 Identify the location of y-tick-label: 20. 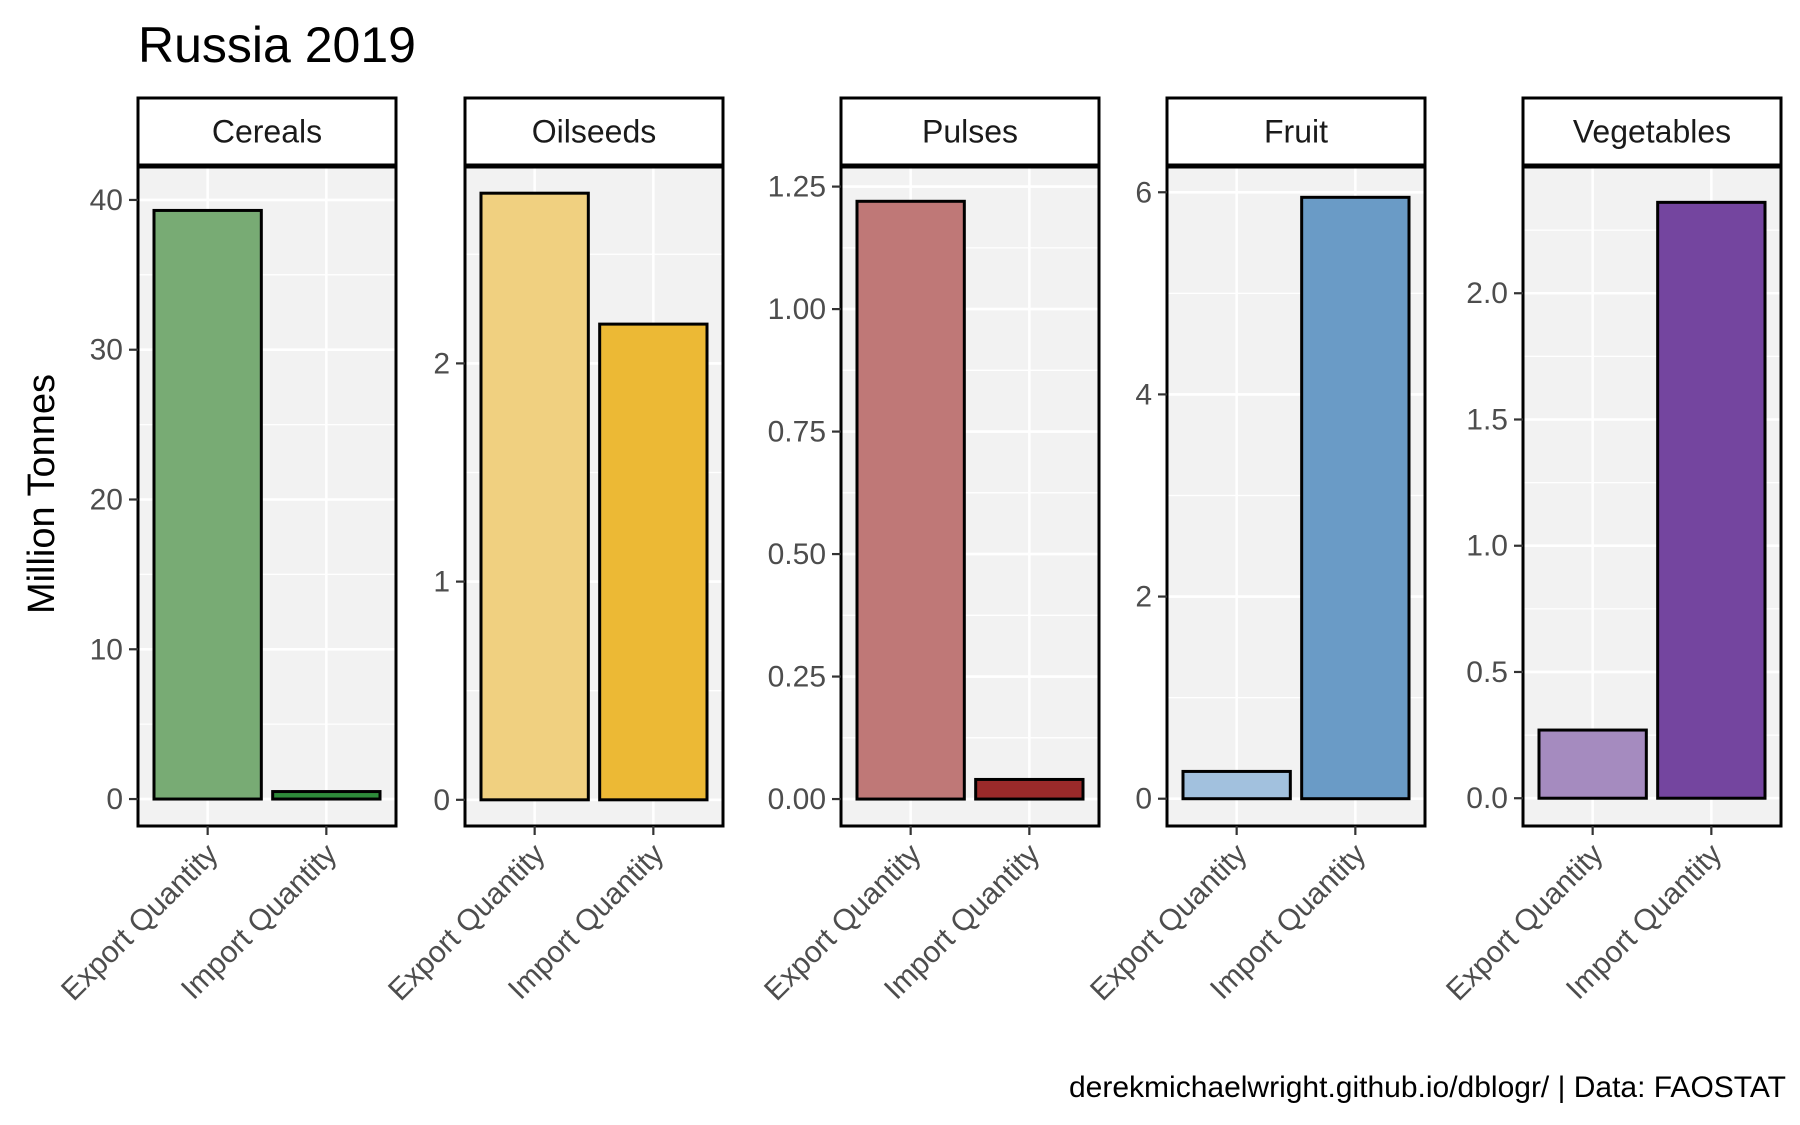
(106, 499).